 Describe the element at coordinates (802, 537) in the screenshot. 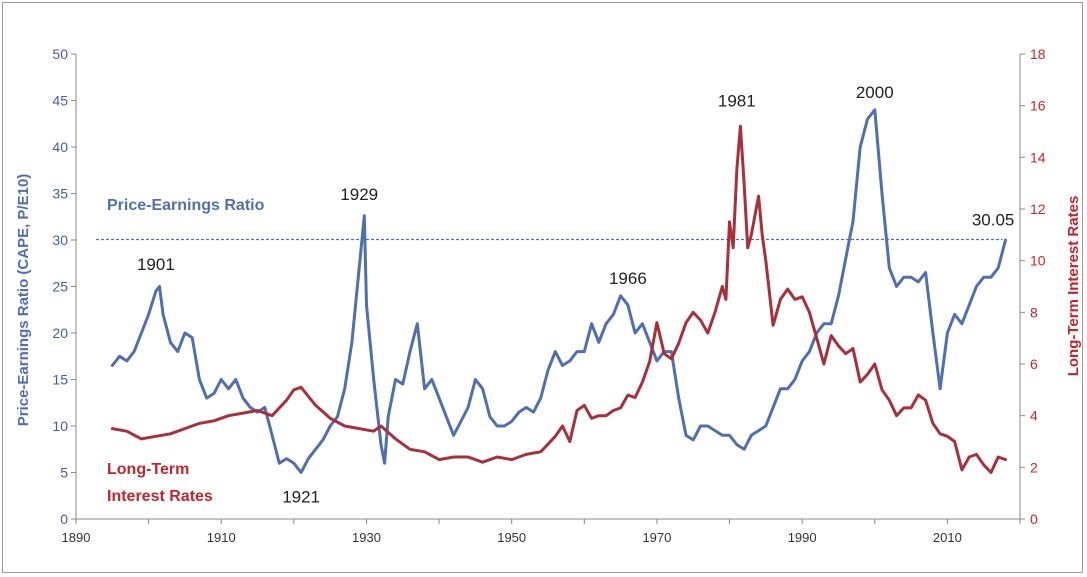

I see `x-tick-label: 1990` at that location.